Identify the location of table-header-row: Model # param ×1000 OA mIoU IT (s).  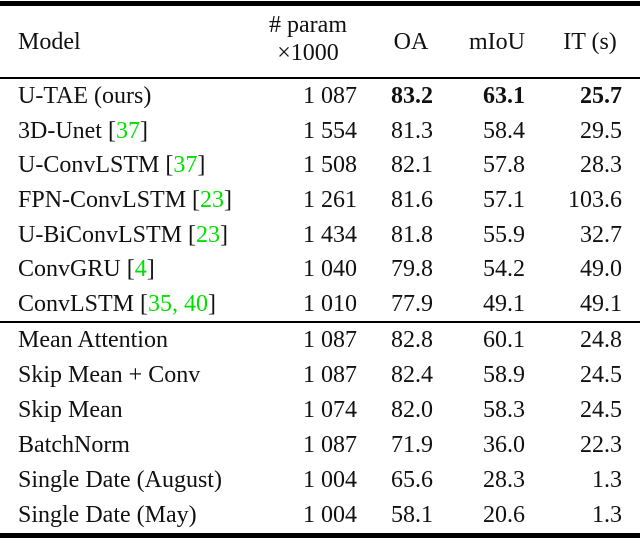
(320, 39).